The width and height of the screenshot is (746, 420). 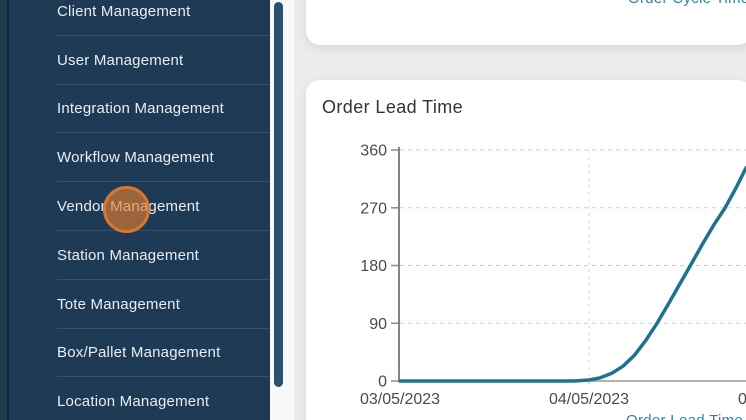 I want to click on sidebar-item-station-management: Station Management, so click(x=139, y=255).